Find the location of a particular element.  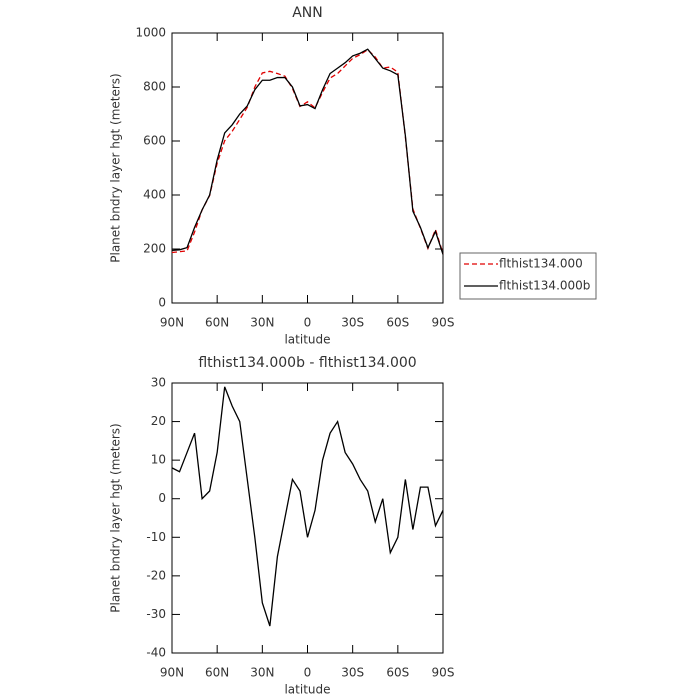

chart-title: ANN is located at coordinates (307, 13).